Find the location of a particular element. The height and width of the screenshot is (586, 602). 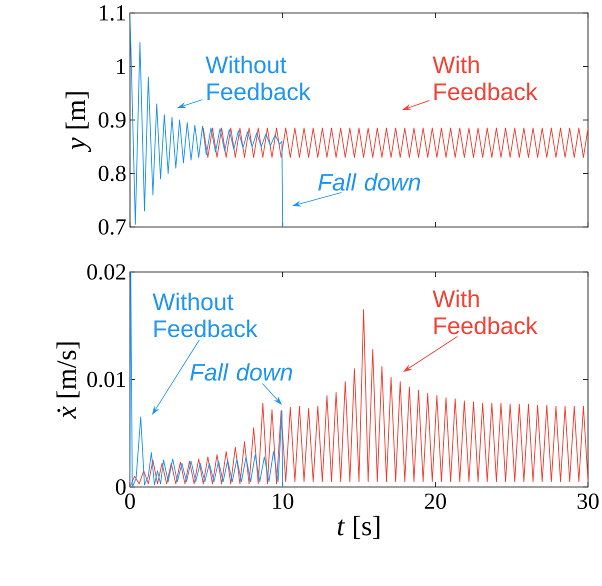

x-tick-label: 20 is located at coordinates (435, 501).